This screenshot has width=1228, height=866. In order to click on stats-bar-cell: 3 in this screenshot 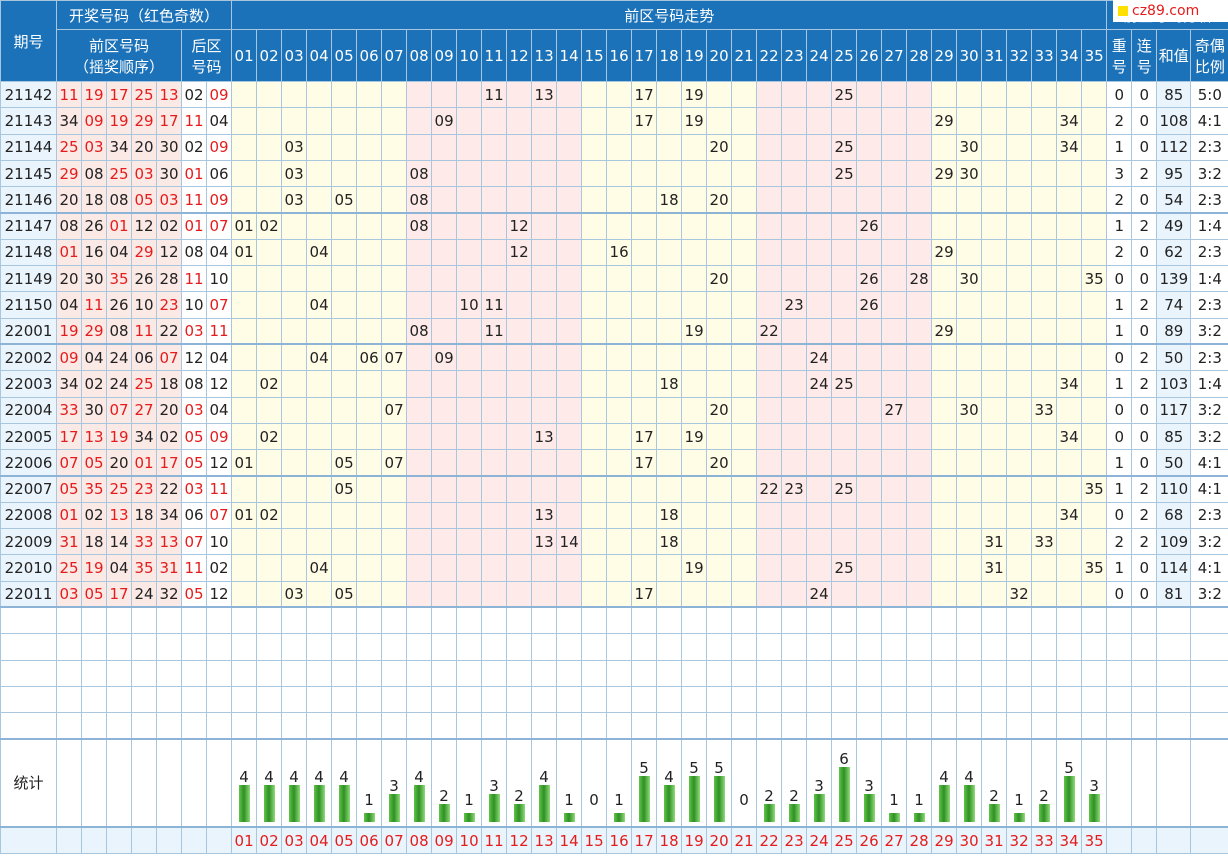, I will do `click(819, 782)`.